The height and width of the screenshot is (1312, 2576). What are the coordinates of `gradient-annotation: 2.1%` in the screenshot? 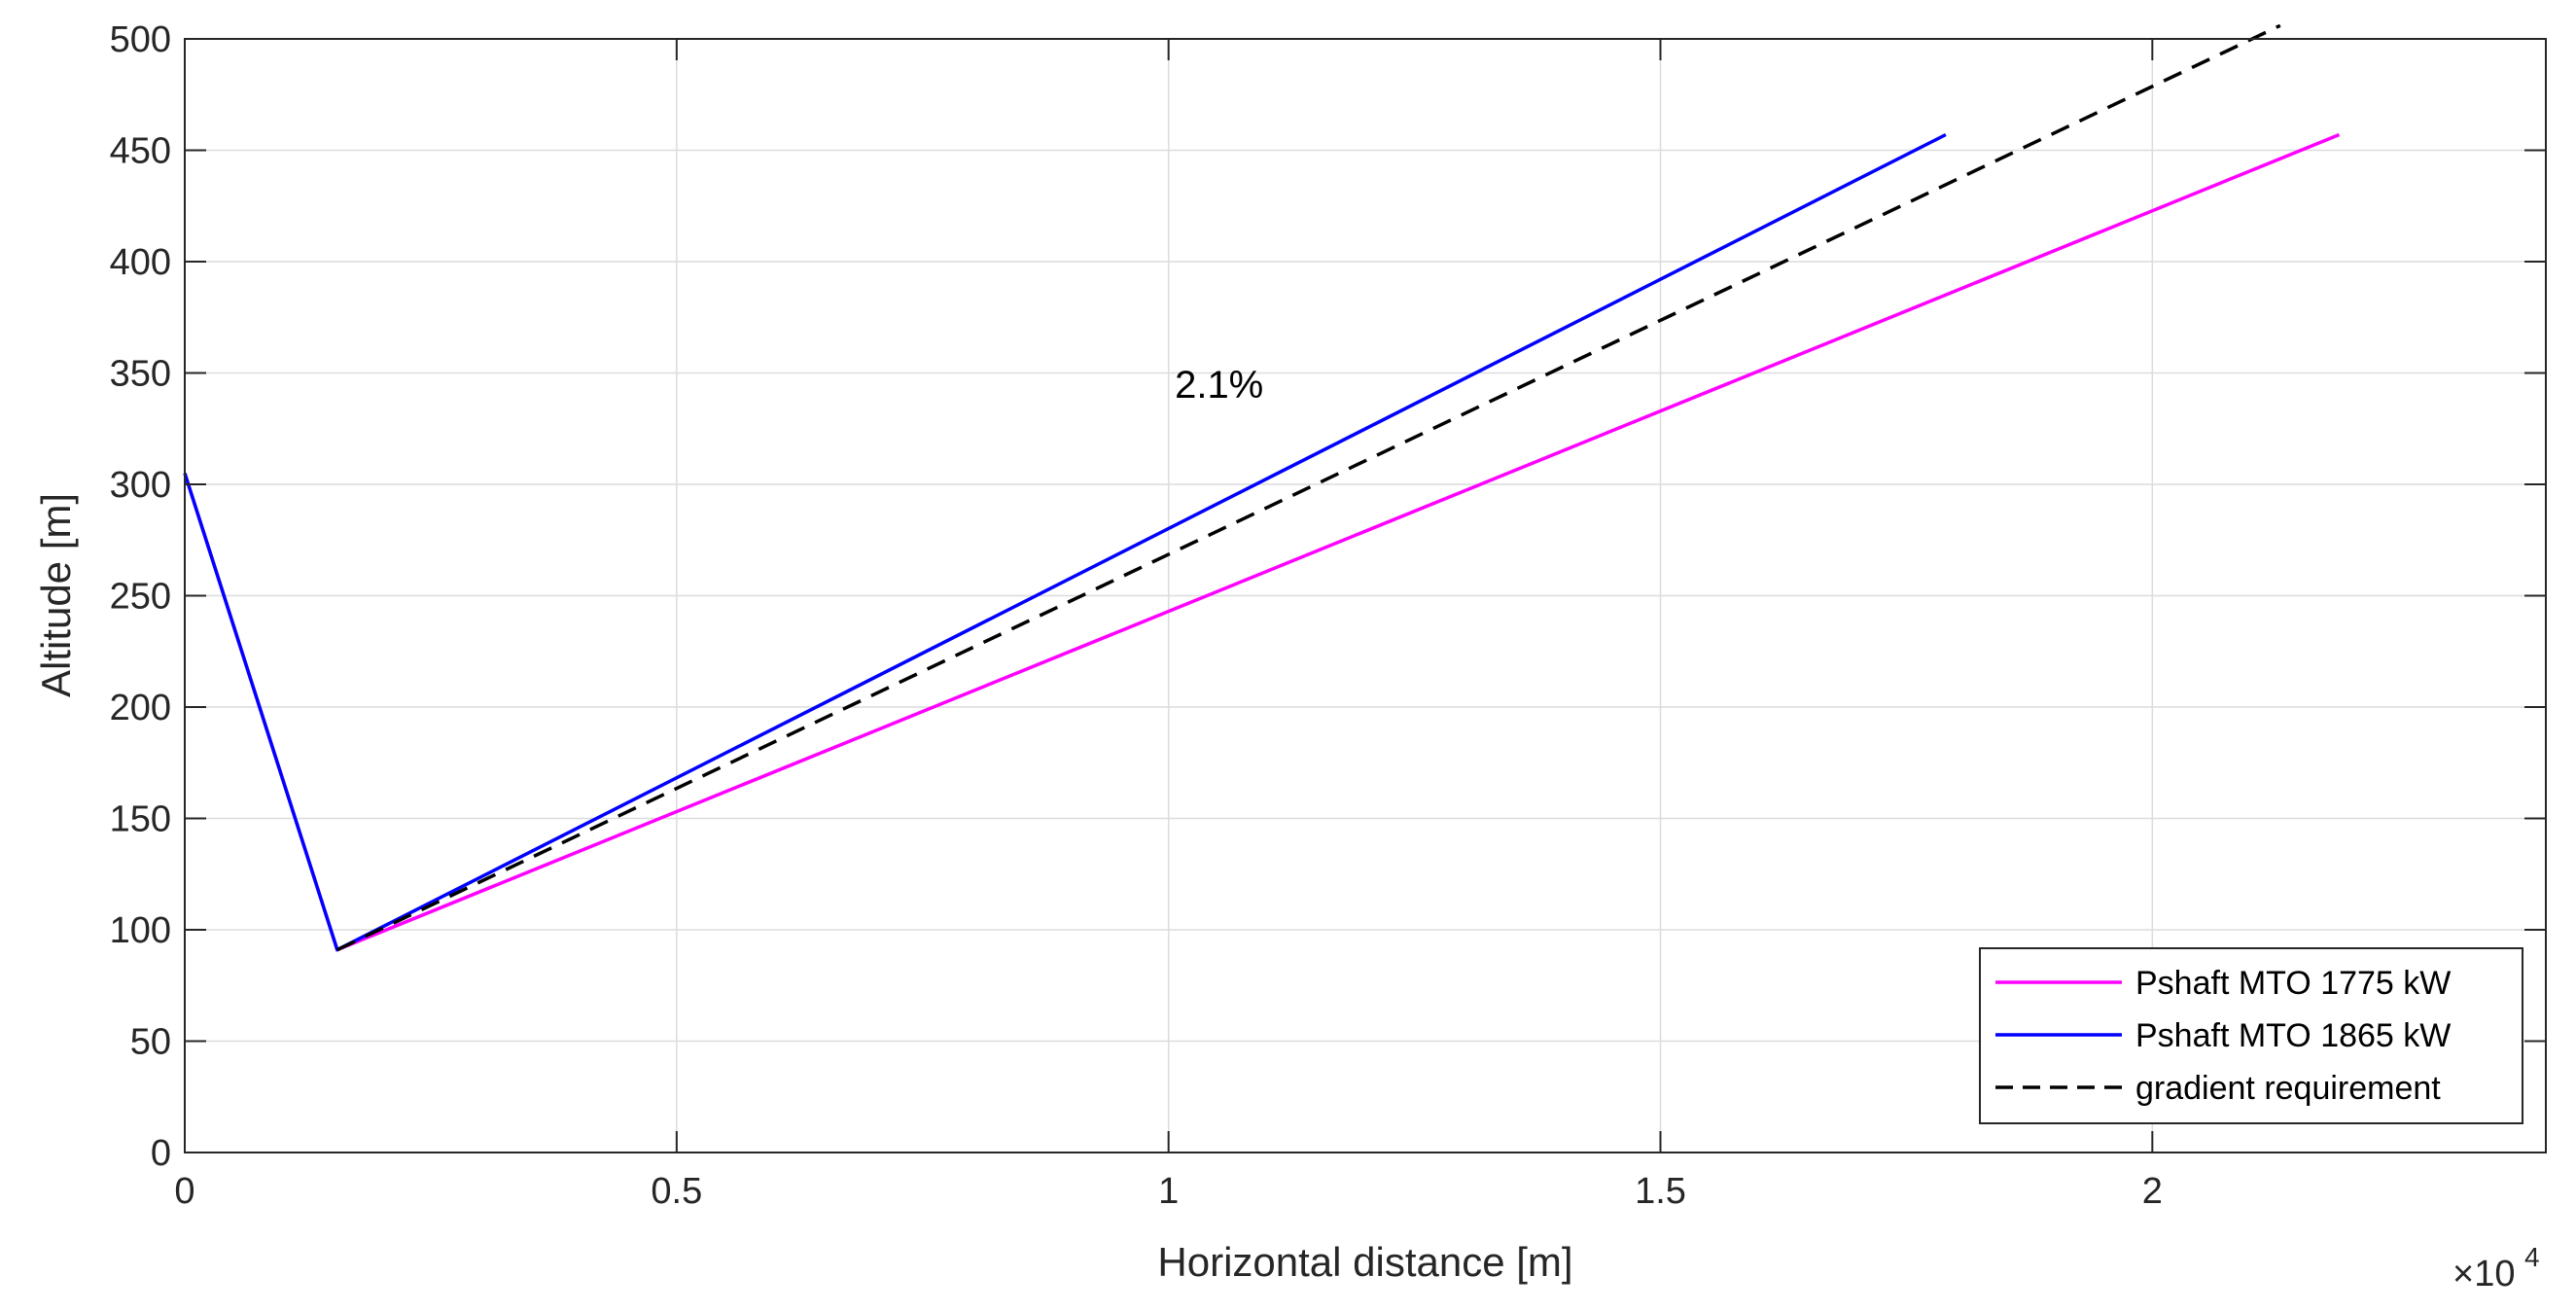 It's located at (1219, 386).